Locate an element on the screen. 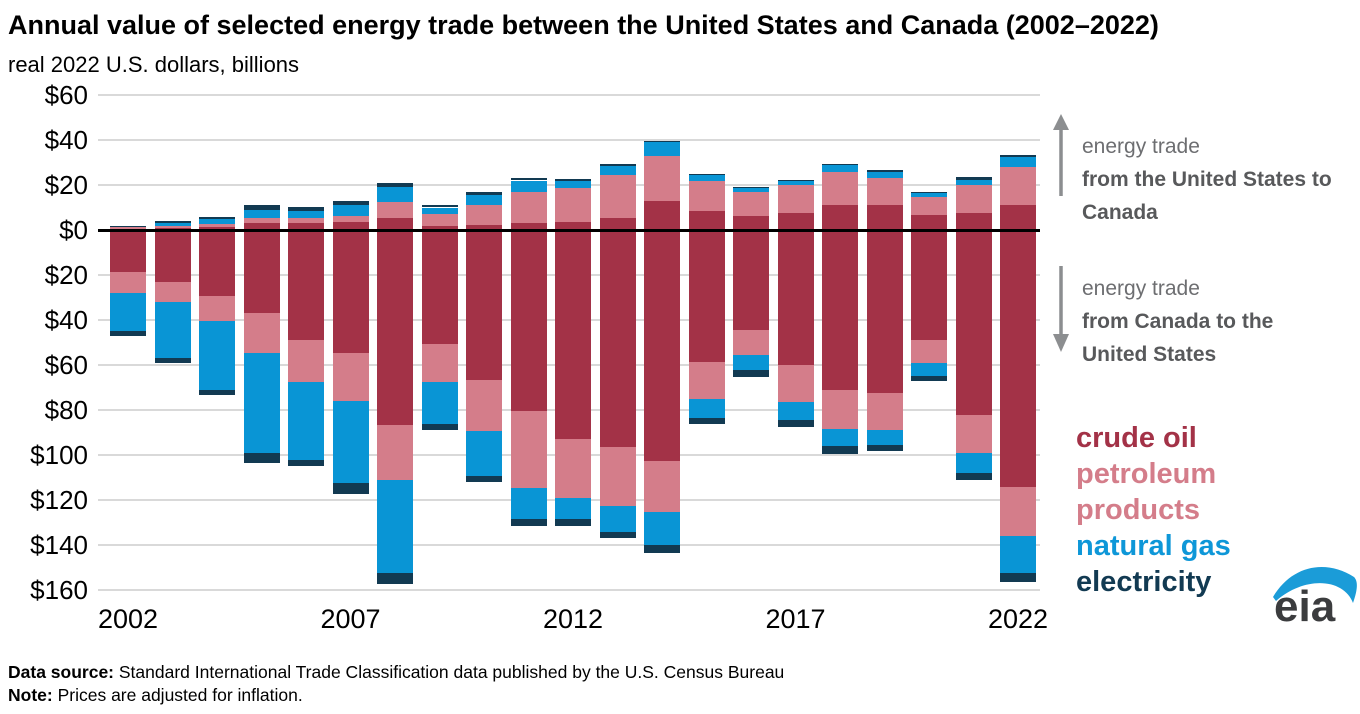  bar-2003-import-petroleum-products is located at coordinates (172, 291).